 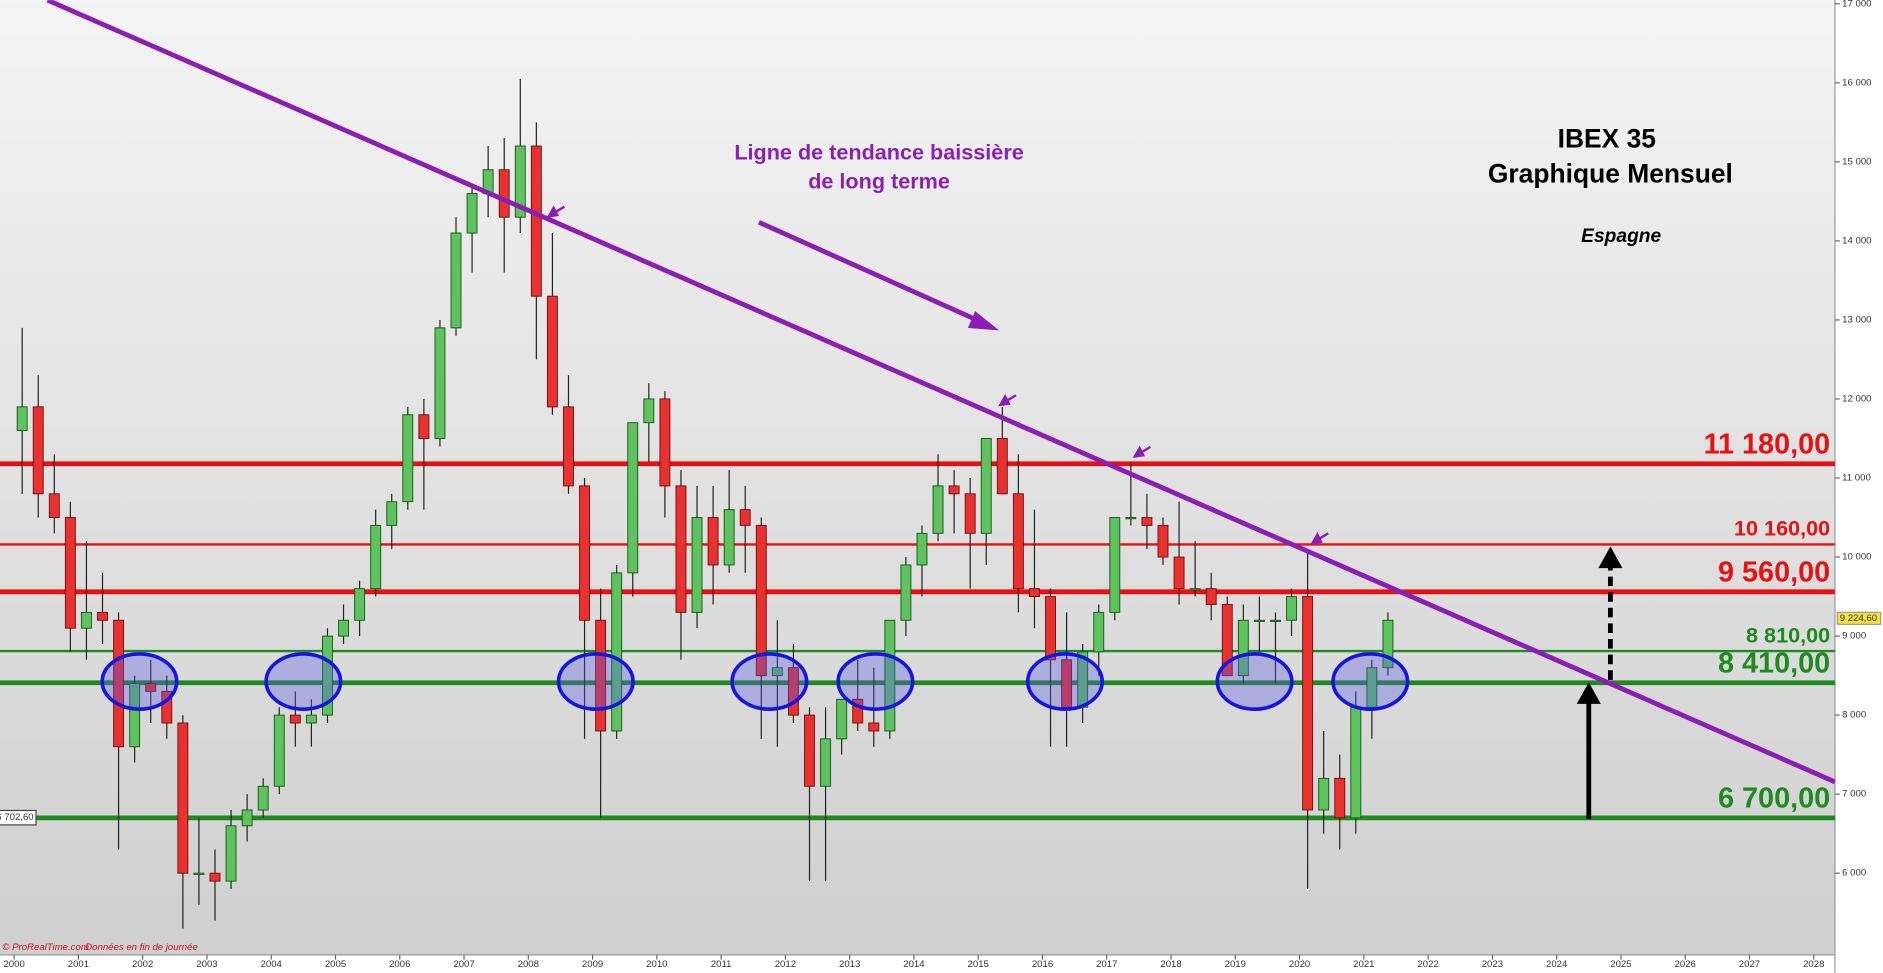 I want to click on x-tick-label: 2026, so click(x=1685, y=964).